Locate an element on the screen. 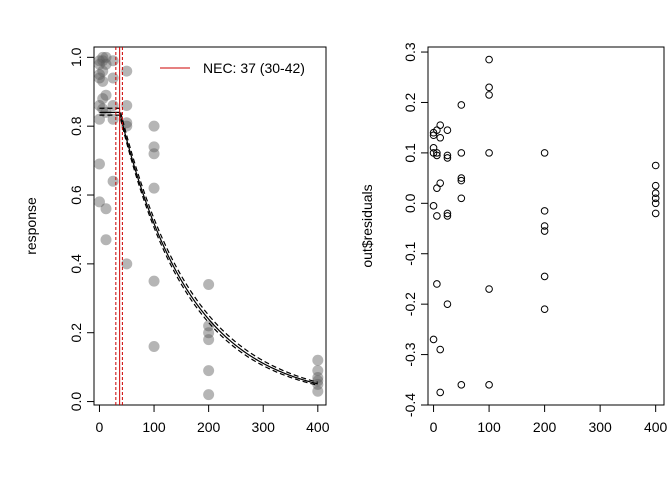 The width and height of the screenshot is (672, 480). left-y-tick-label: 0.4 is located at coordinates (76, 264).